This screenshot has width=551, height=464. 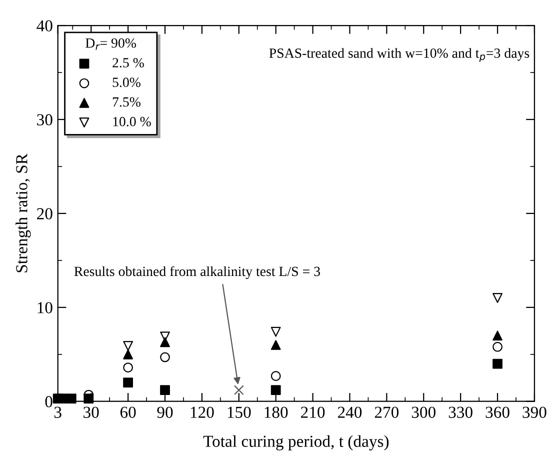 What do you see at coordinates (126, 102) in the screenshot?
I see `legend-label: 7.5%` at bounding box center [126, 102].